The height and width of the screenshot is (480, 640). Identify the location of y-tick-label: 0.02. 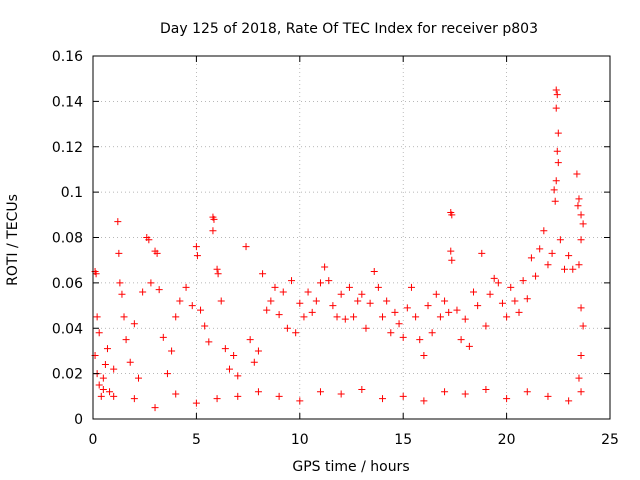
(67, 375).